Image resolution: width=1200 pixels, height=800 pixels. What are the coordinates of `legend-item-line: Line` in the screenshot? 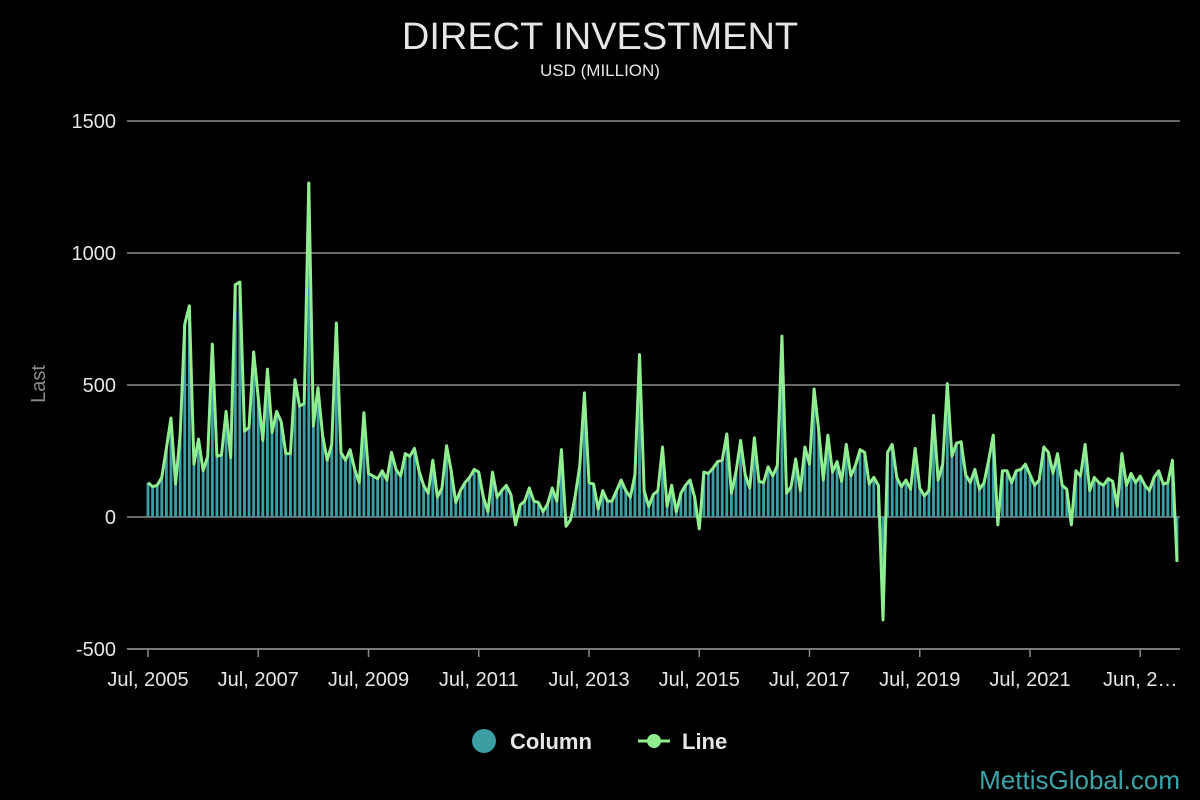 It's located at (682, 741).